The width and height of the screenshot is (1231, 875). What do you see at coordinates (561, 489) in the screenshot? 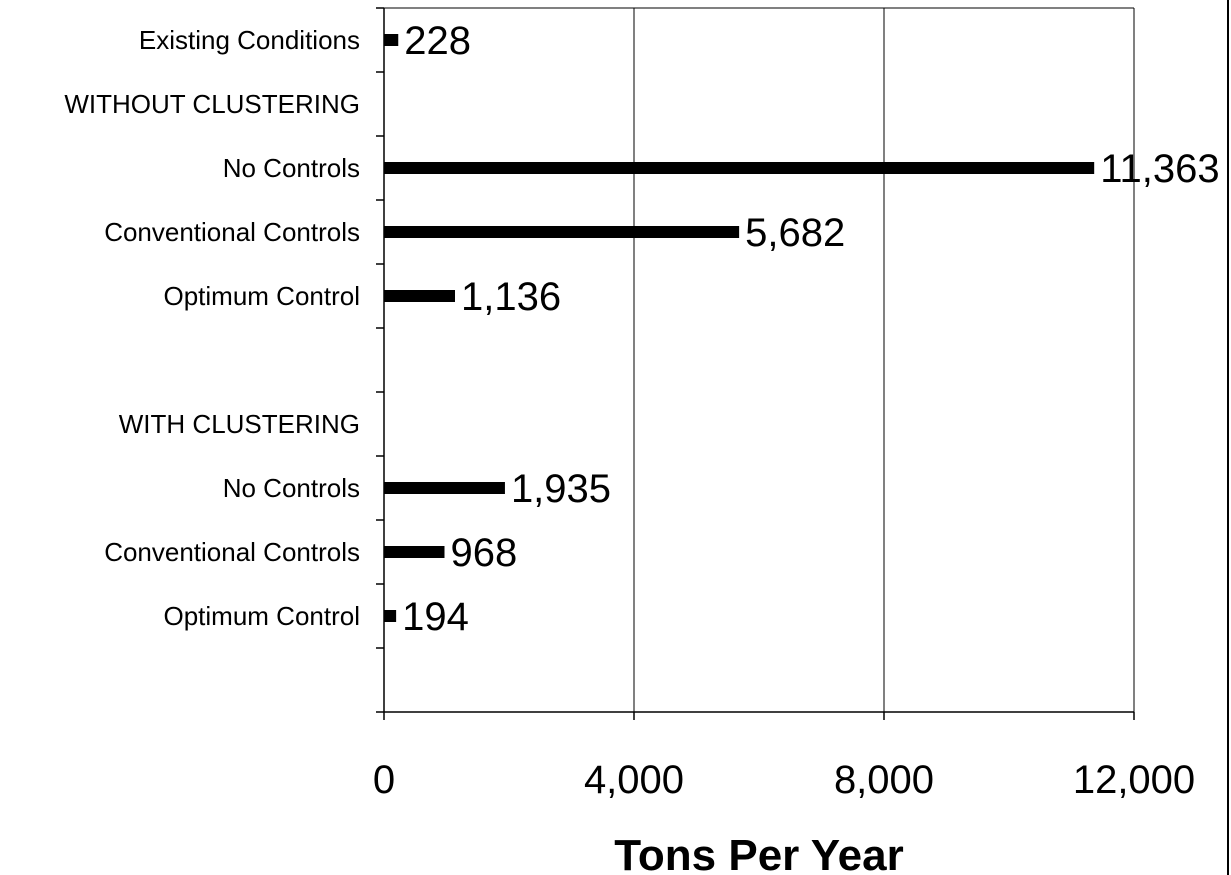
I see `data-label: 1,935` at bounding box center [561, 489].